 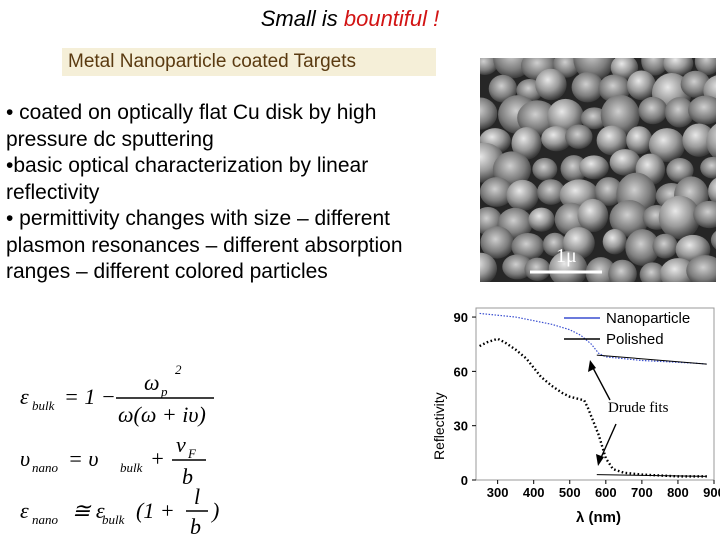 I want to click on y-tick-label: 90, so click(x=461, y=317).